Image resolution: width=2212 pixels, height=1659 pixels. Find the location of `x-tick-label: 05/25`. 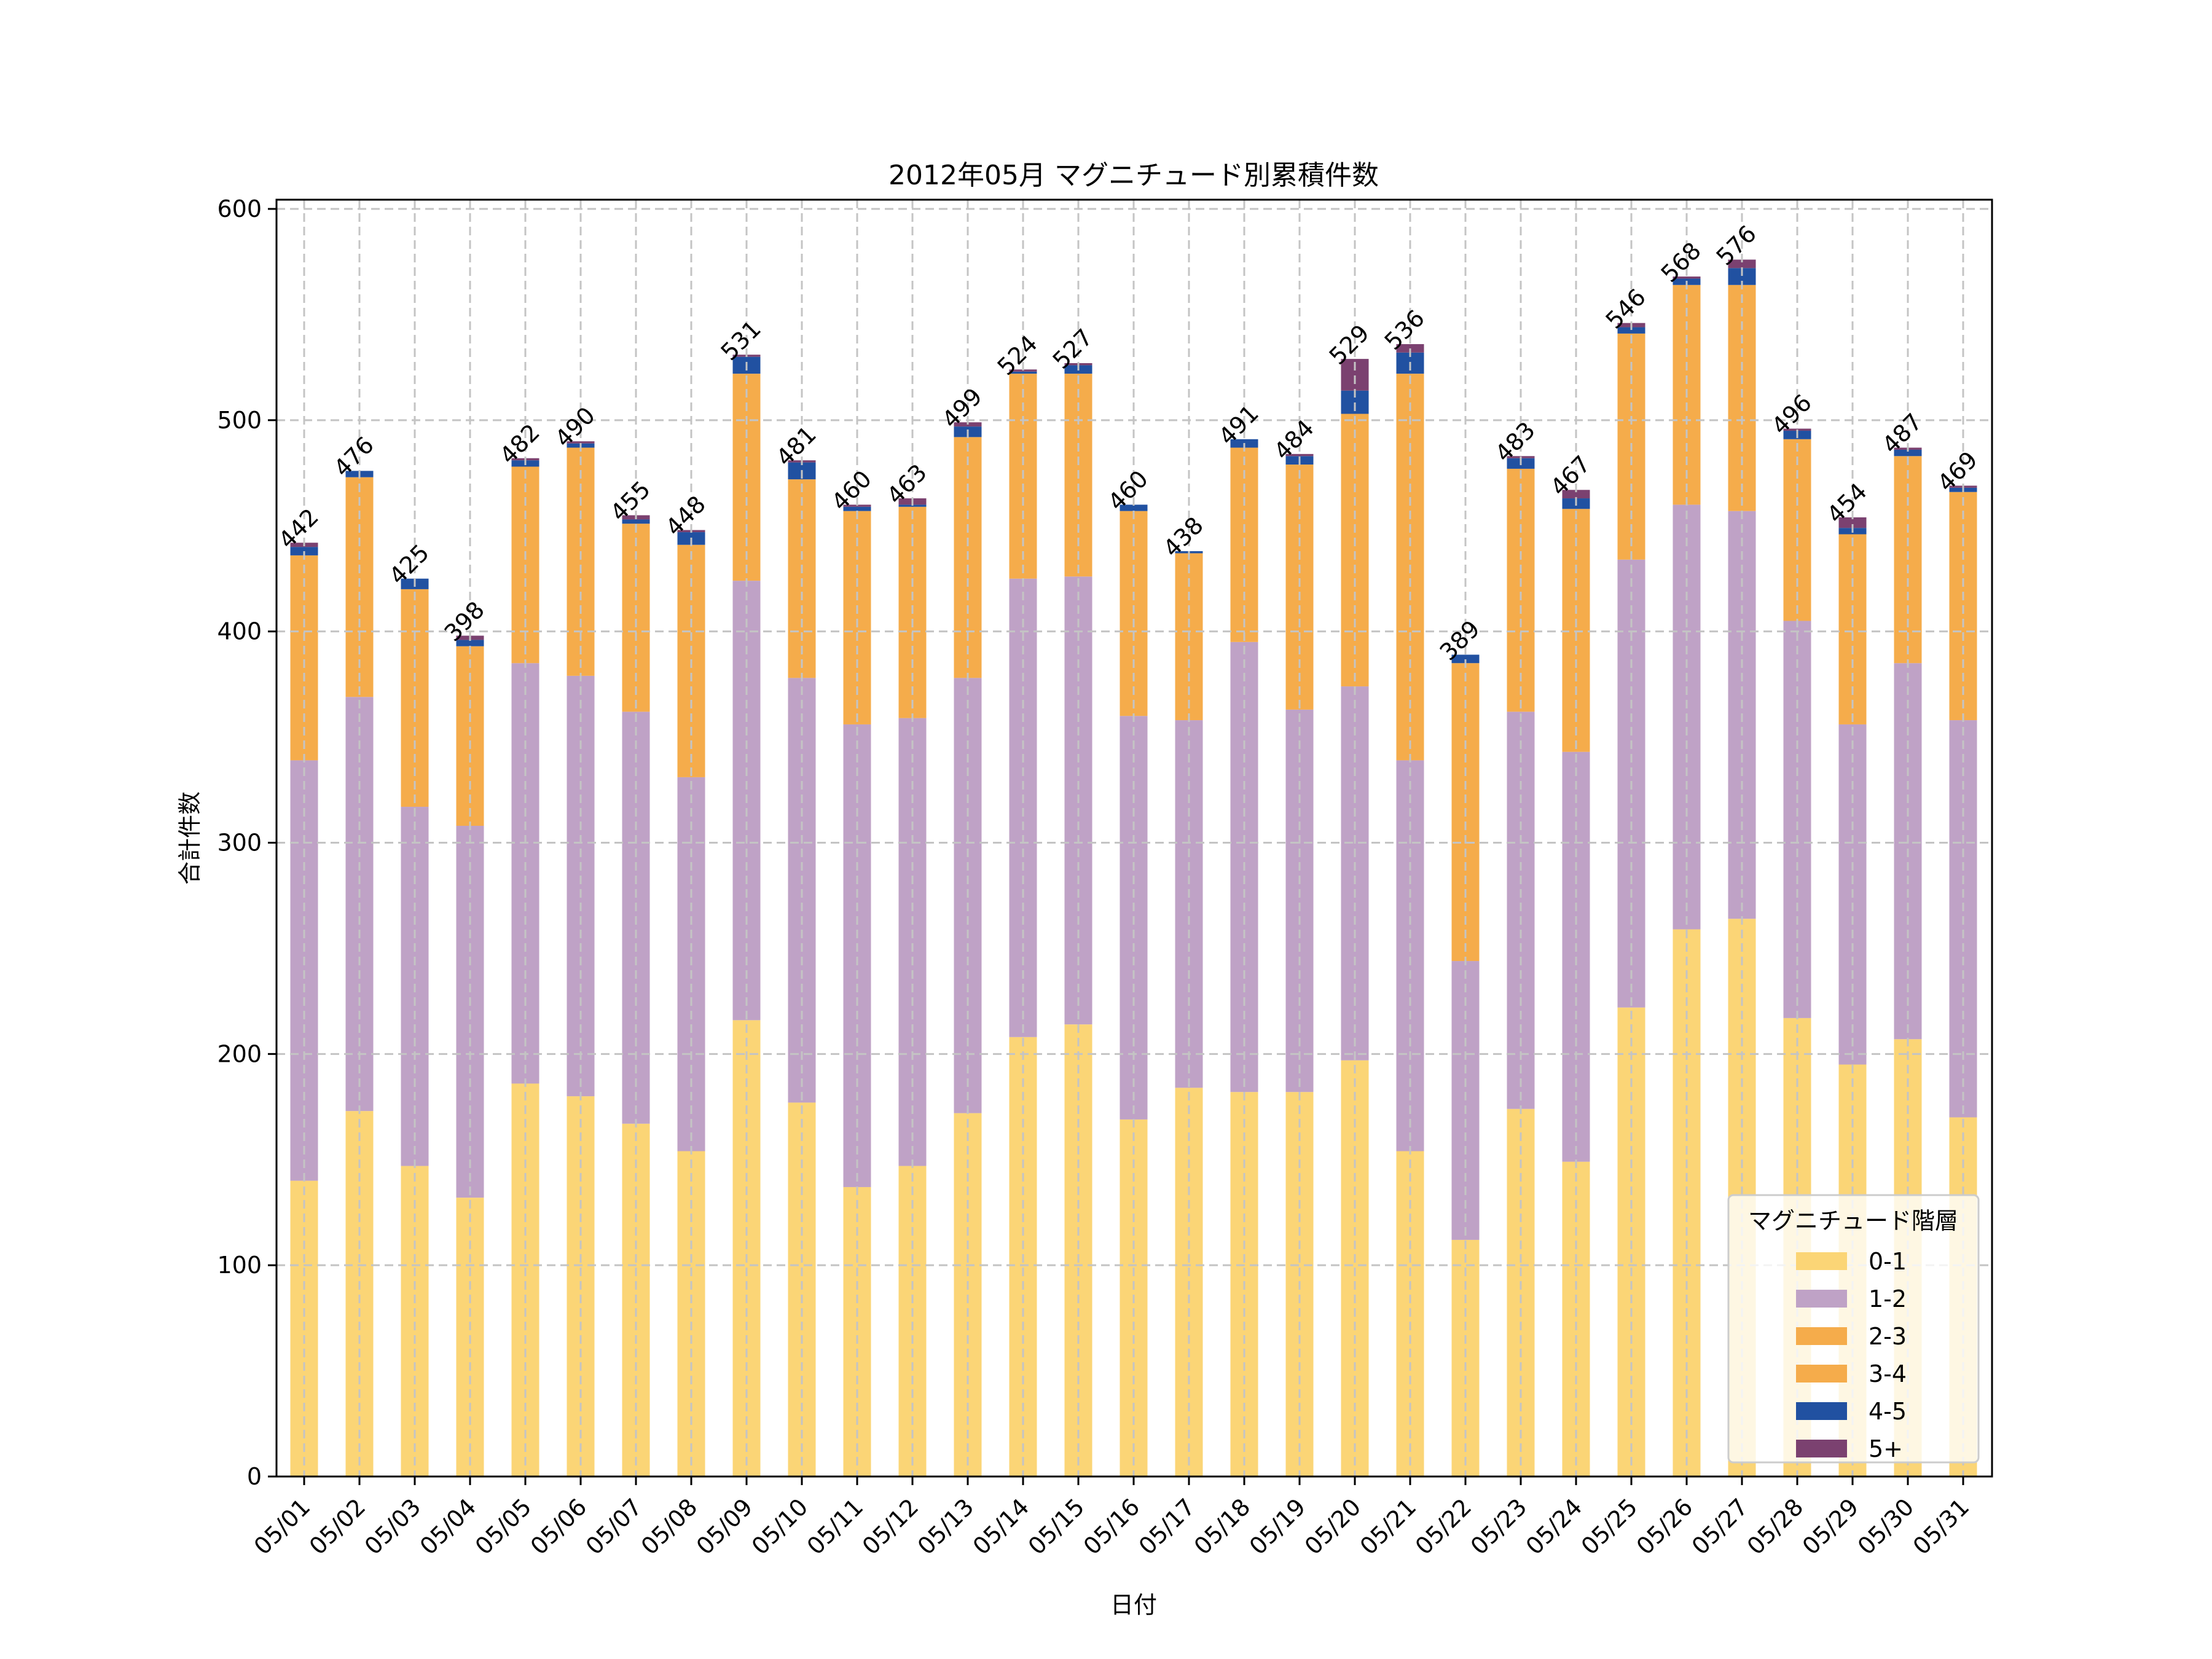

x-tick-label: 05/25 is located at coordinates (1609, 1526).